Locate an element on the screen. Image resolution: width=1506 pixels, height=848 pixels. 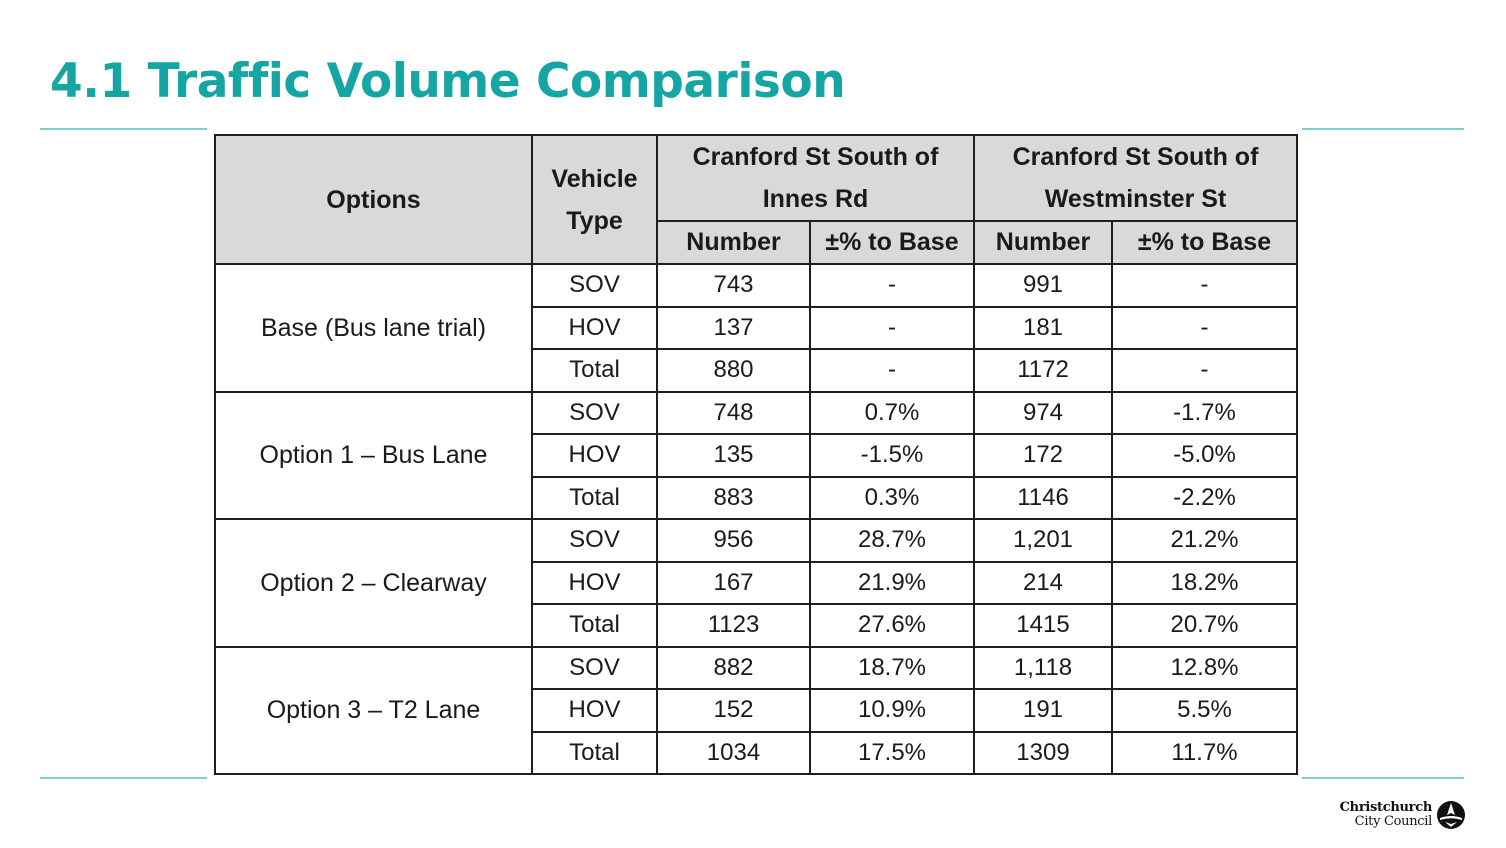
number-cell: 1034 is located at coordinates (733, 752).